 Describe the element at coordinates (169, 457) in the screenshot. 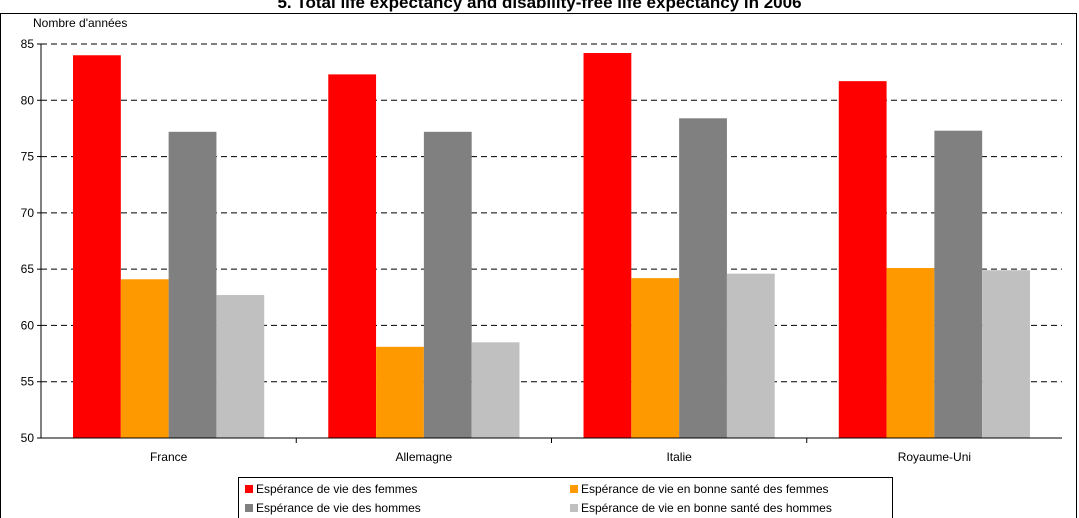

I see `x-tick-label: France` at that location.